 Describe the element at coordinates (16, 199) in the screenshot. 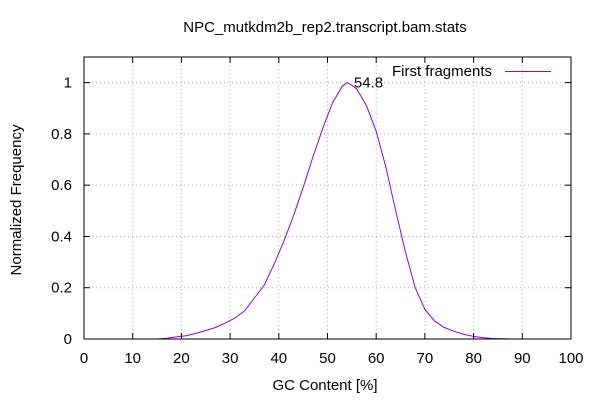

I see `y-axis-label: Normalized Frequency` at that location.